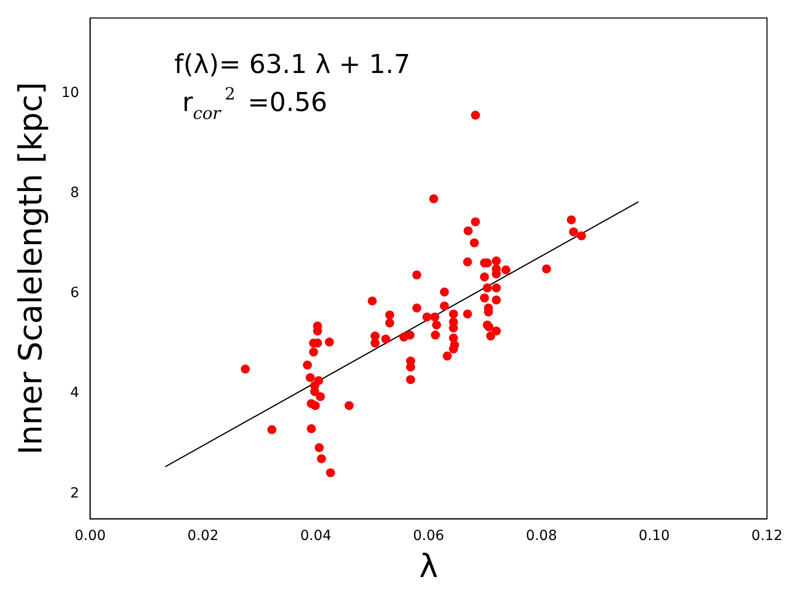  What do you see at coordinates (75, 293) in the screenshot?
I see `y-tick-label: 6` at bounding box center [75, 293].